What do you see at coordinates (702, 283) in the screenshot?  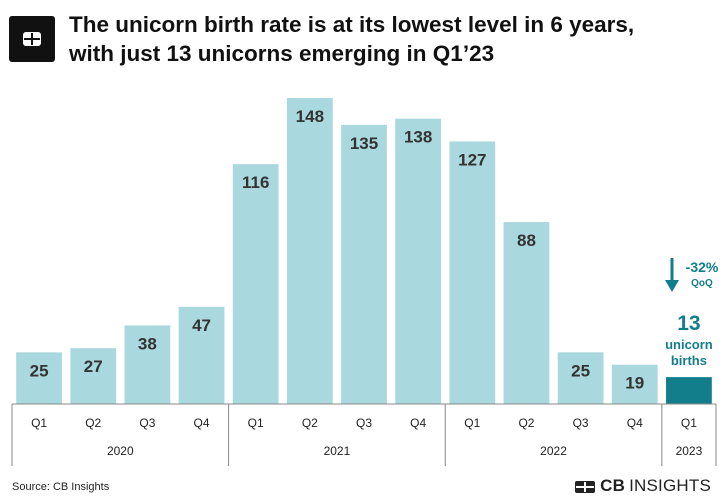 I see `annotation-change-unit: QoQ` at bounding box center [702, 283].